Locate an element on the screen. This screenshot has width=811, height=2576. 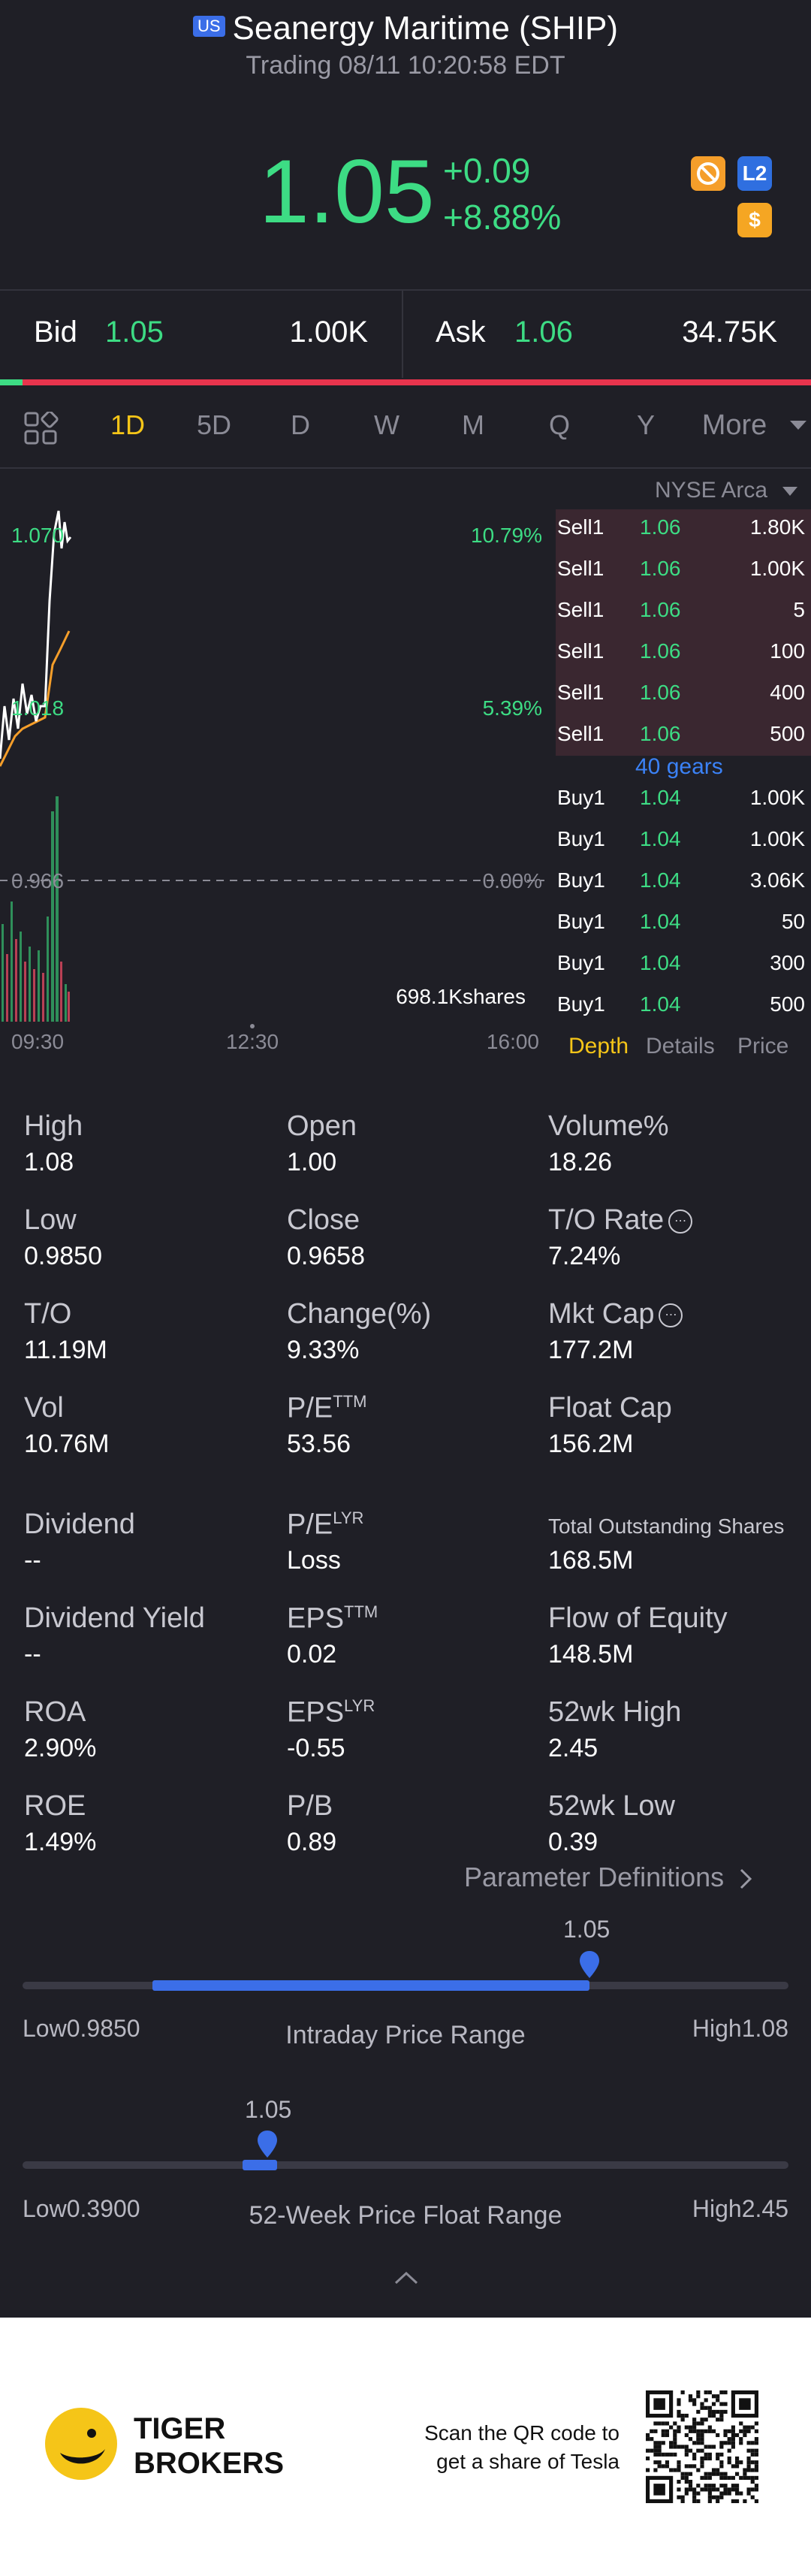
order-size: 100 is located at coordinates (787, 651).